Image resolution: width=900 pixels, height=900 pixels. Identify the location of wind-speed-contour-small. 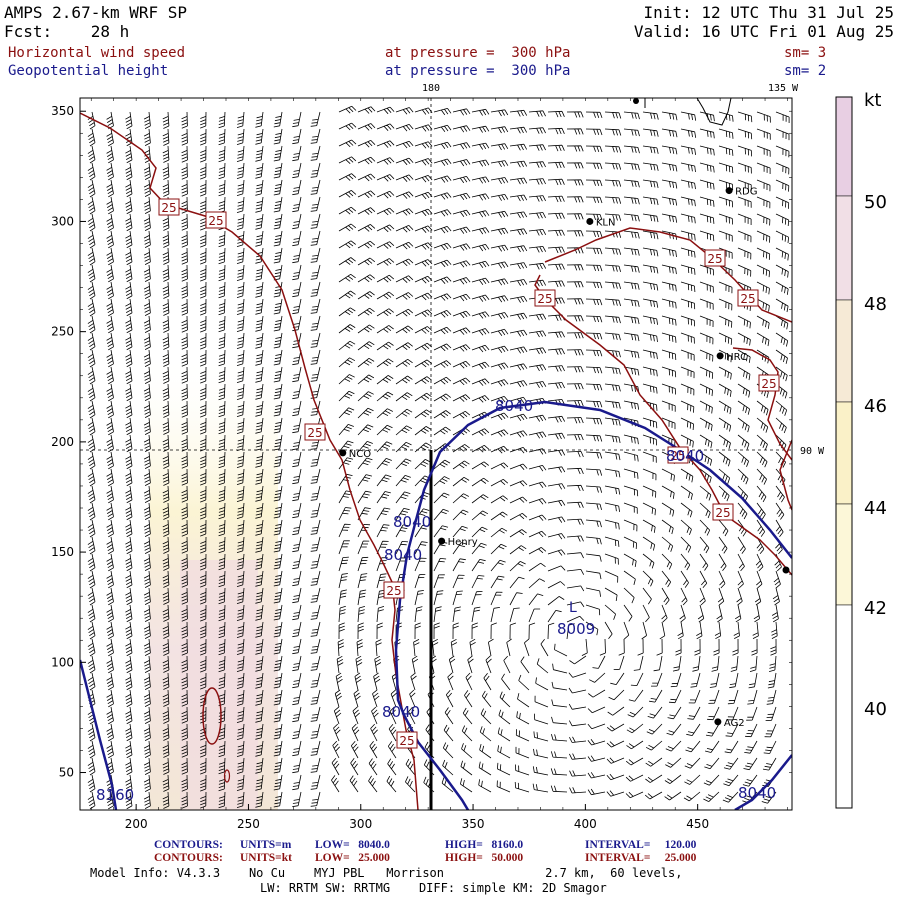
(227, 776).